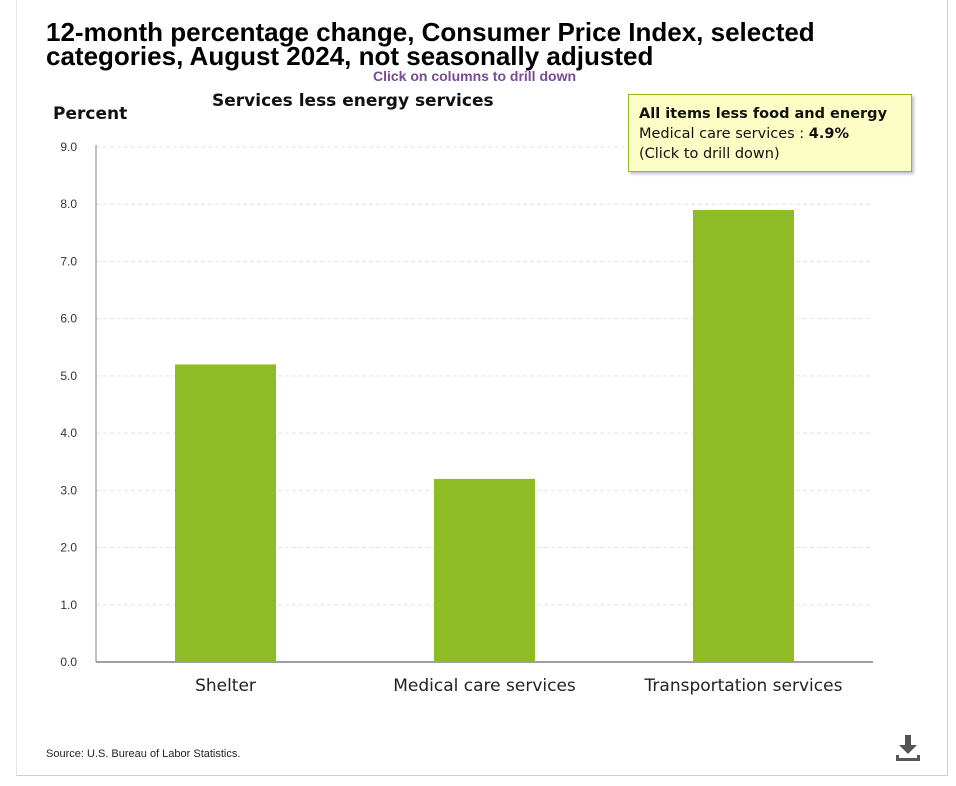 This screenshot has width=956, height=786. I want to click on tooltip-value-line: Medical care services : 4.9%, so click(770, 134).